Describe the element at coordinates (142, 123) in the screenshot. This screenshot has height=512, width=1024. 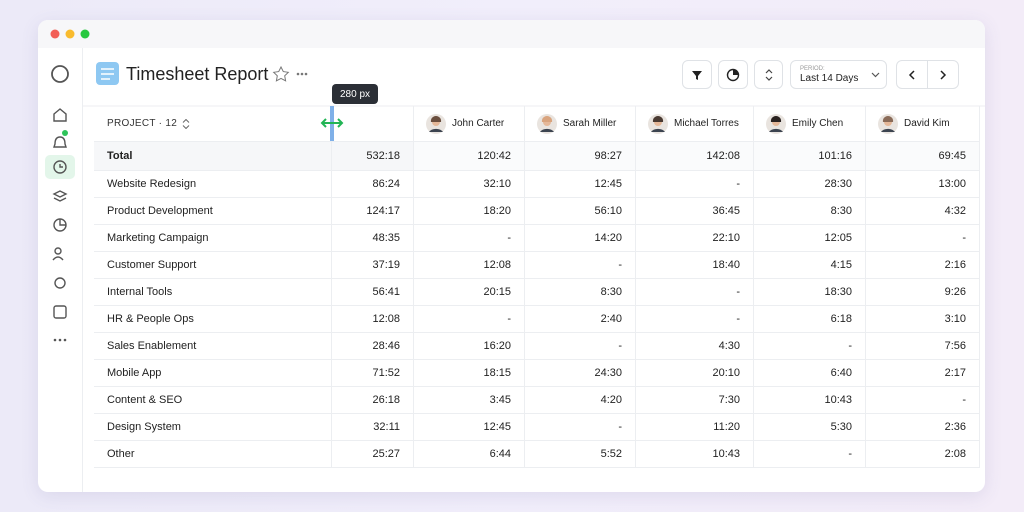
I see `project-header-text: PROJECT · 12` at that location.